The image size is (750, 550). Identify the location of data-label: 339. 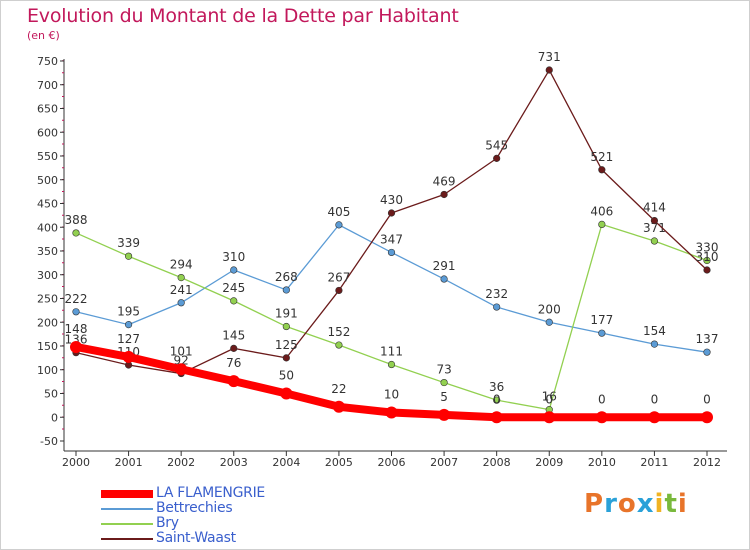
(128, 243).